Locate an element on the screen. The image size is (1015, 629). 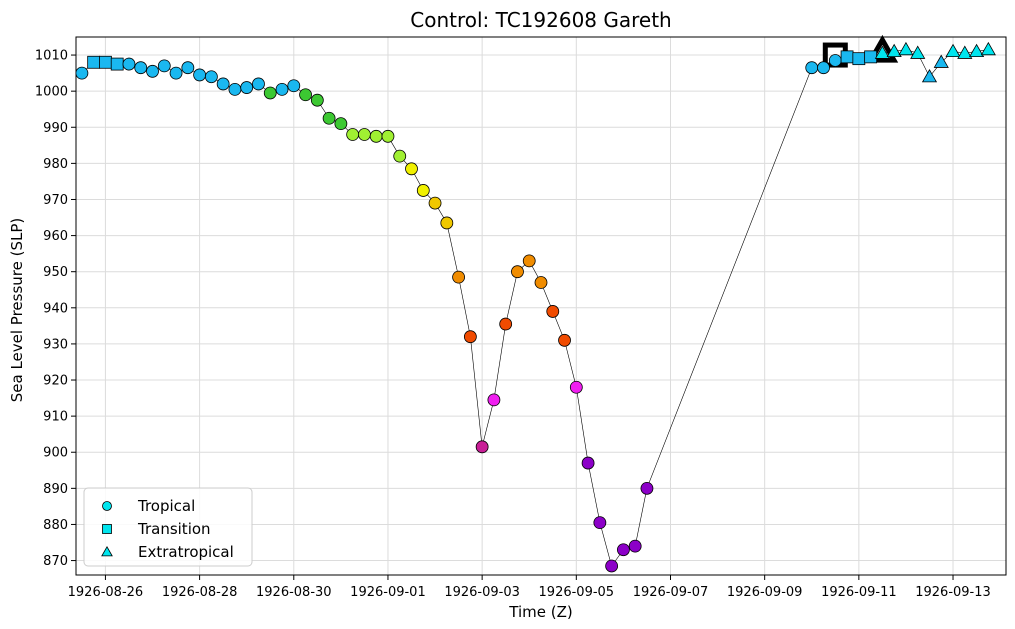
highlight-marker is located at coordinates (882, 48).